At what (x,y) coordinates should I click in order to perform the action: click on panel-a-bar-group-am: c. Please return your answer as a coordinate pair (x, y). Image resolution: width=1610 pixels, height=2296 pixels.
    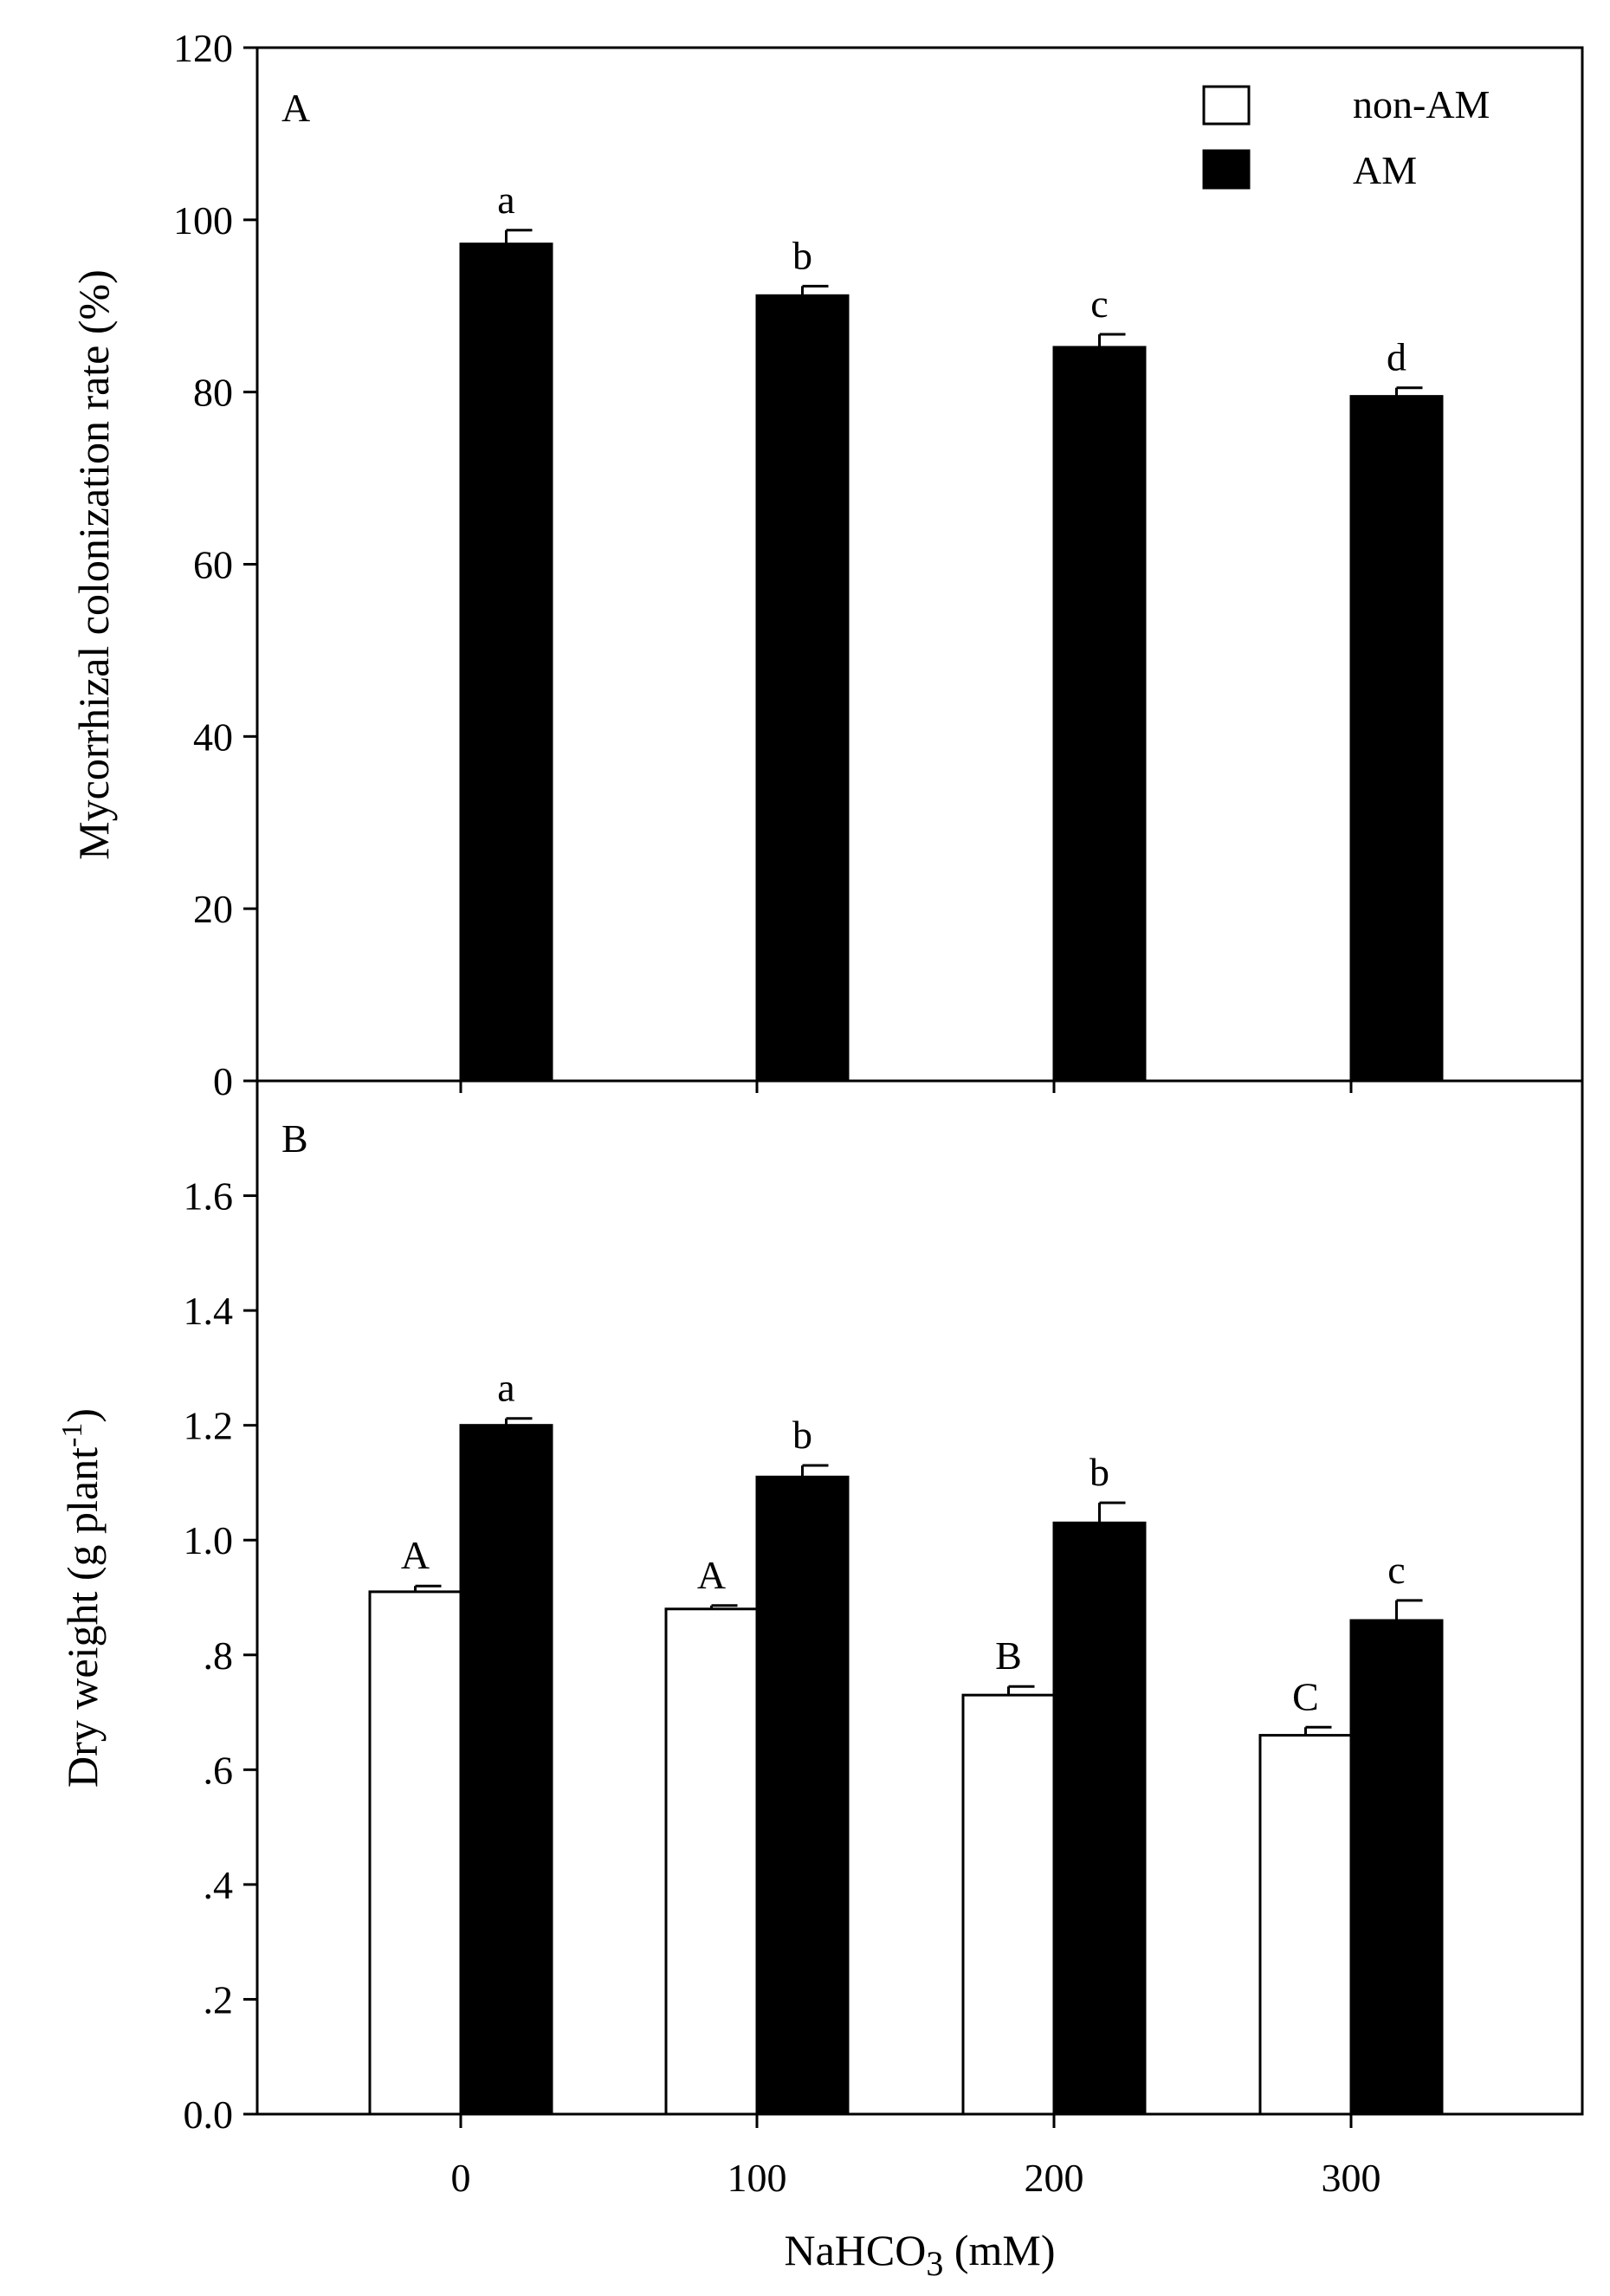
    Looking at the image, I should click on (1099, 682).